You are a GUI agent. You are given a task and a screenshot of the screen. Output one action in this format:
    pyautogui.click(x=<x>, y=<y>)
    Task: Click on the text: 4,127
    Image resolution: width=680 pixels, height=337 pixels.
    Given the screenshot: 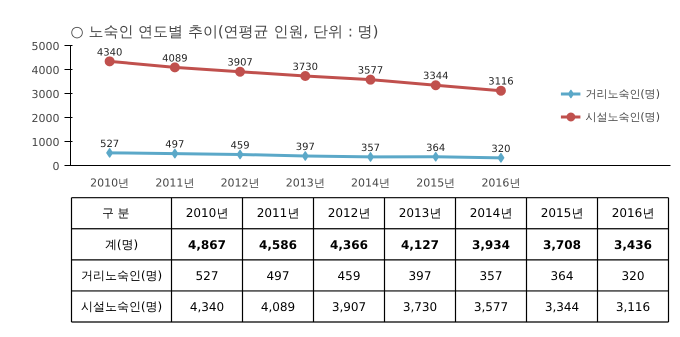 What is the action you would take?
    pyautogui.click(x=420, y=245)
    